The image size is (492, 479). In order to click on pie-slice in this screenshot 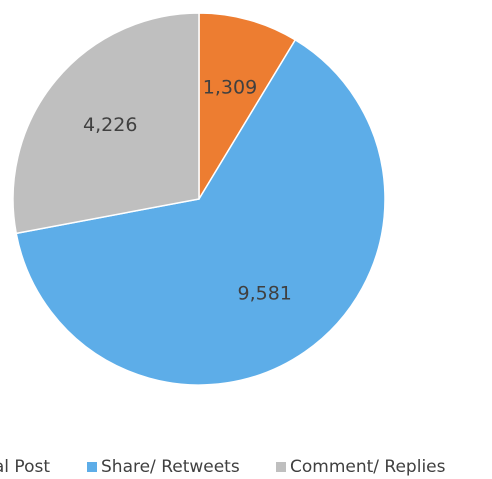, I will do `click(247, 107)`.